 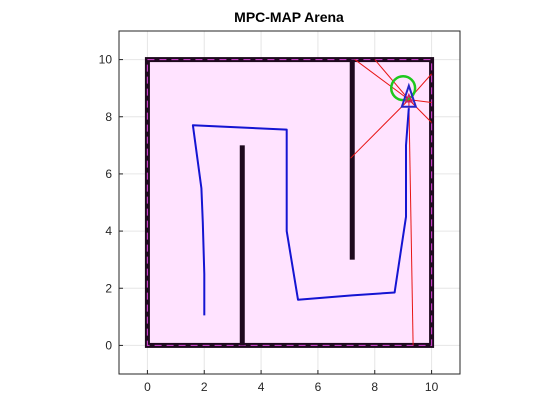 What do you see at coordinates (106, 60) in the screenshot?
I see `y-tick-label-5: 10` at bounding box center [106, 60].